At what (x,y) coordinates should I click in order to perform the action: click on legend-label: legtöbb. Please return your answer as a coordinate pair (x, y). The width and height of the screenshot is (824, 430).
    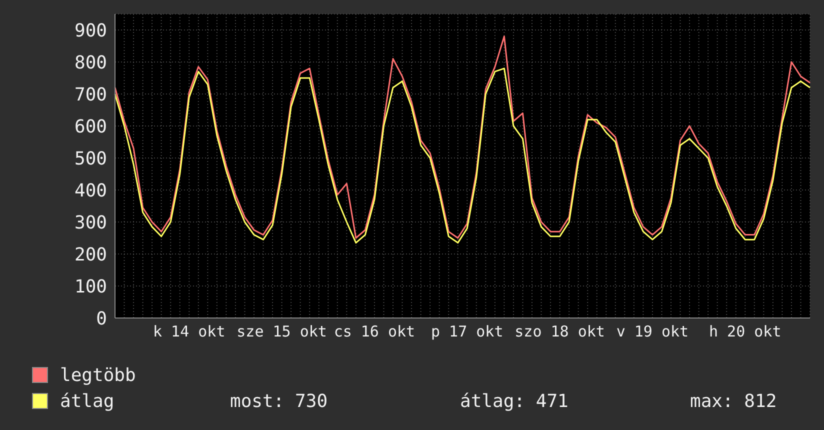
    Looking at the image, I should click on (98, 375).